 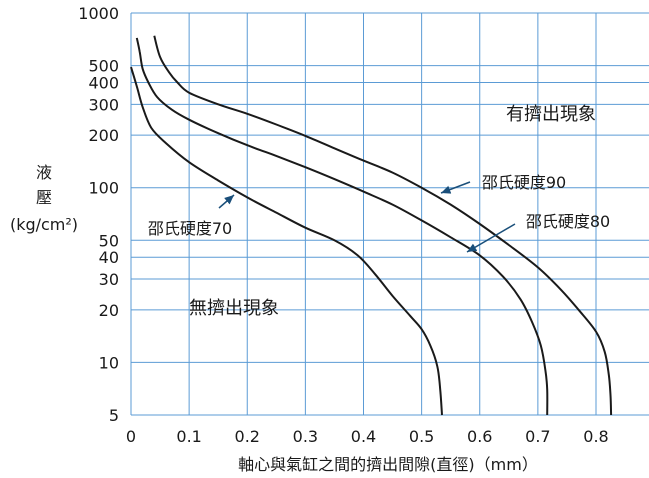 What do you see at coordinates (44, 172) in the screenshot?
I see `y-axis-label-line1: 液` at bounding box center [44, 172].